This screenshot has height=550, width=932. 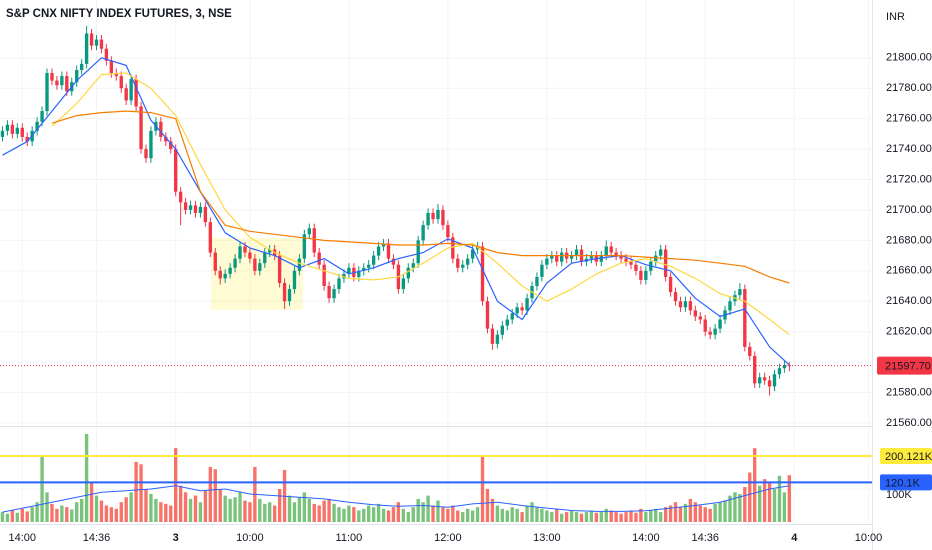 I want to click on y-tick-label: 21620.00, so click(x=909, y=332).